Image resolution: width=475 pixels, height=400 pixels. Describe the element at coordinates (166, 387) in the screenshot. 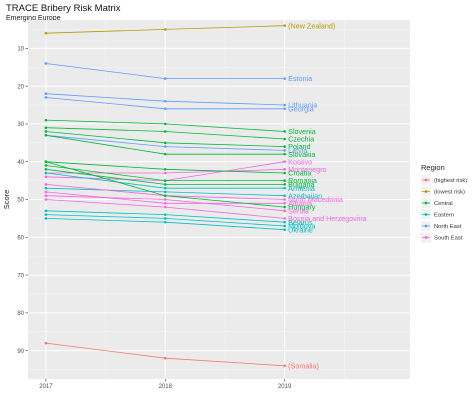

I see `x-tick-label: 2018` at that location.